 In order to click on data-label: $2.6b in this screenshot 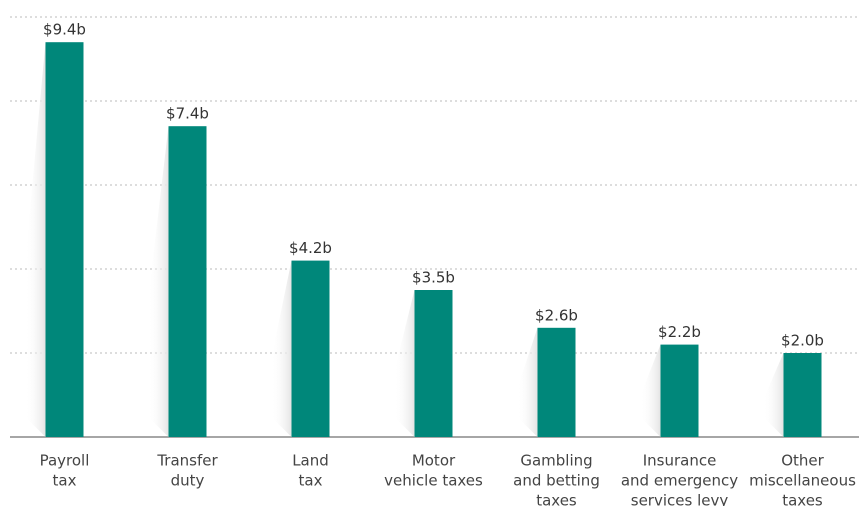, I will do `click(556, 315)`.